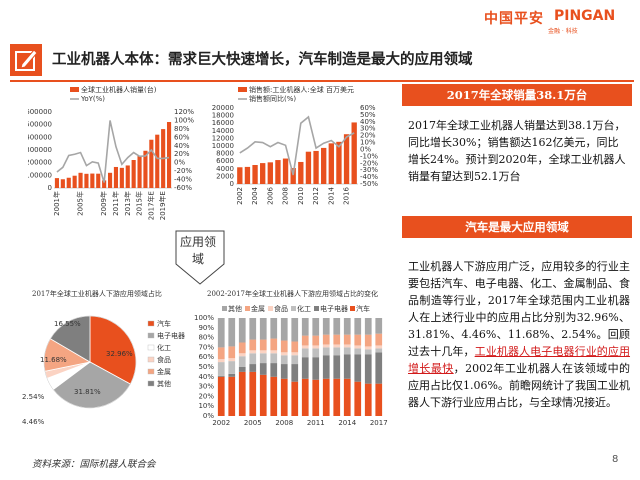 This screenshot has height=480, width=640. What do you see at coordinates (334, 308) in the screenshot?
I see `stack-legend-label: 电子电器` at bounding box center [334, 308].